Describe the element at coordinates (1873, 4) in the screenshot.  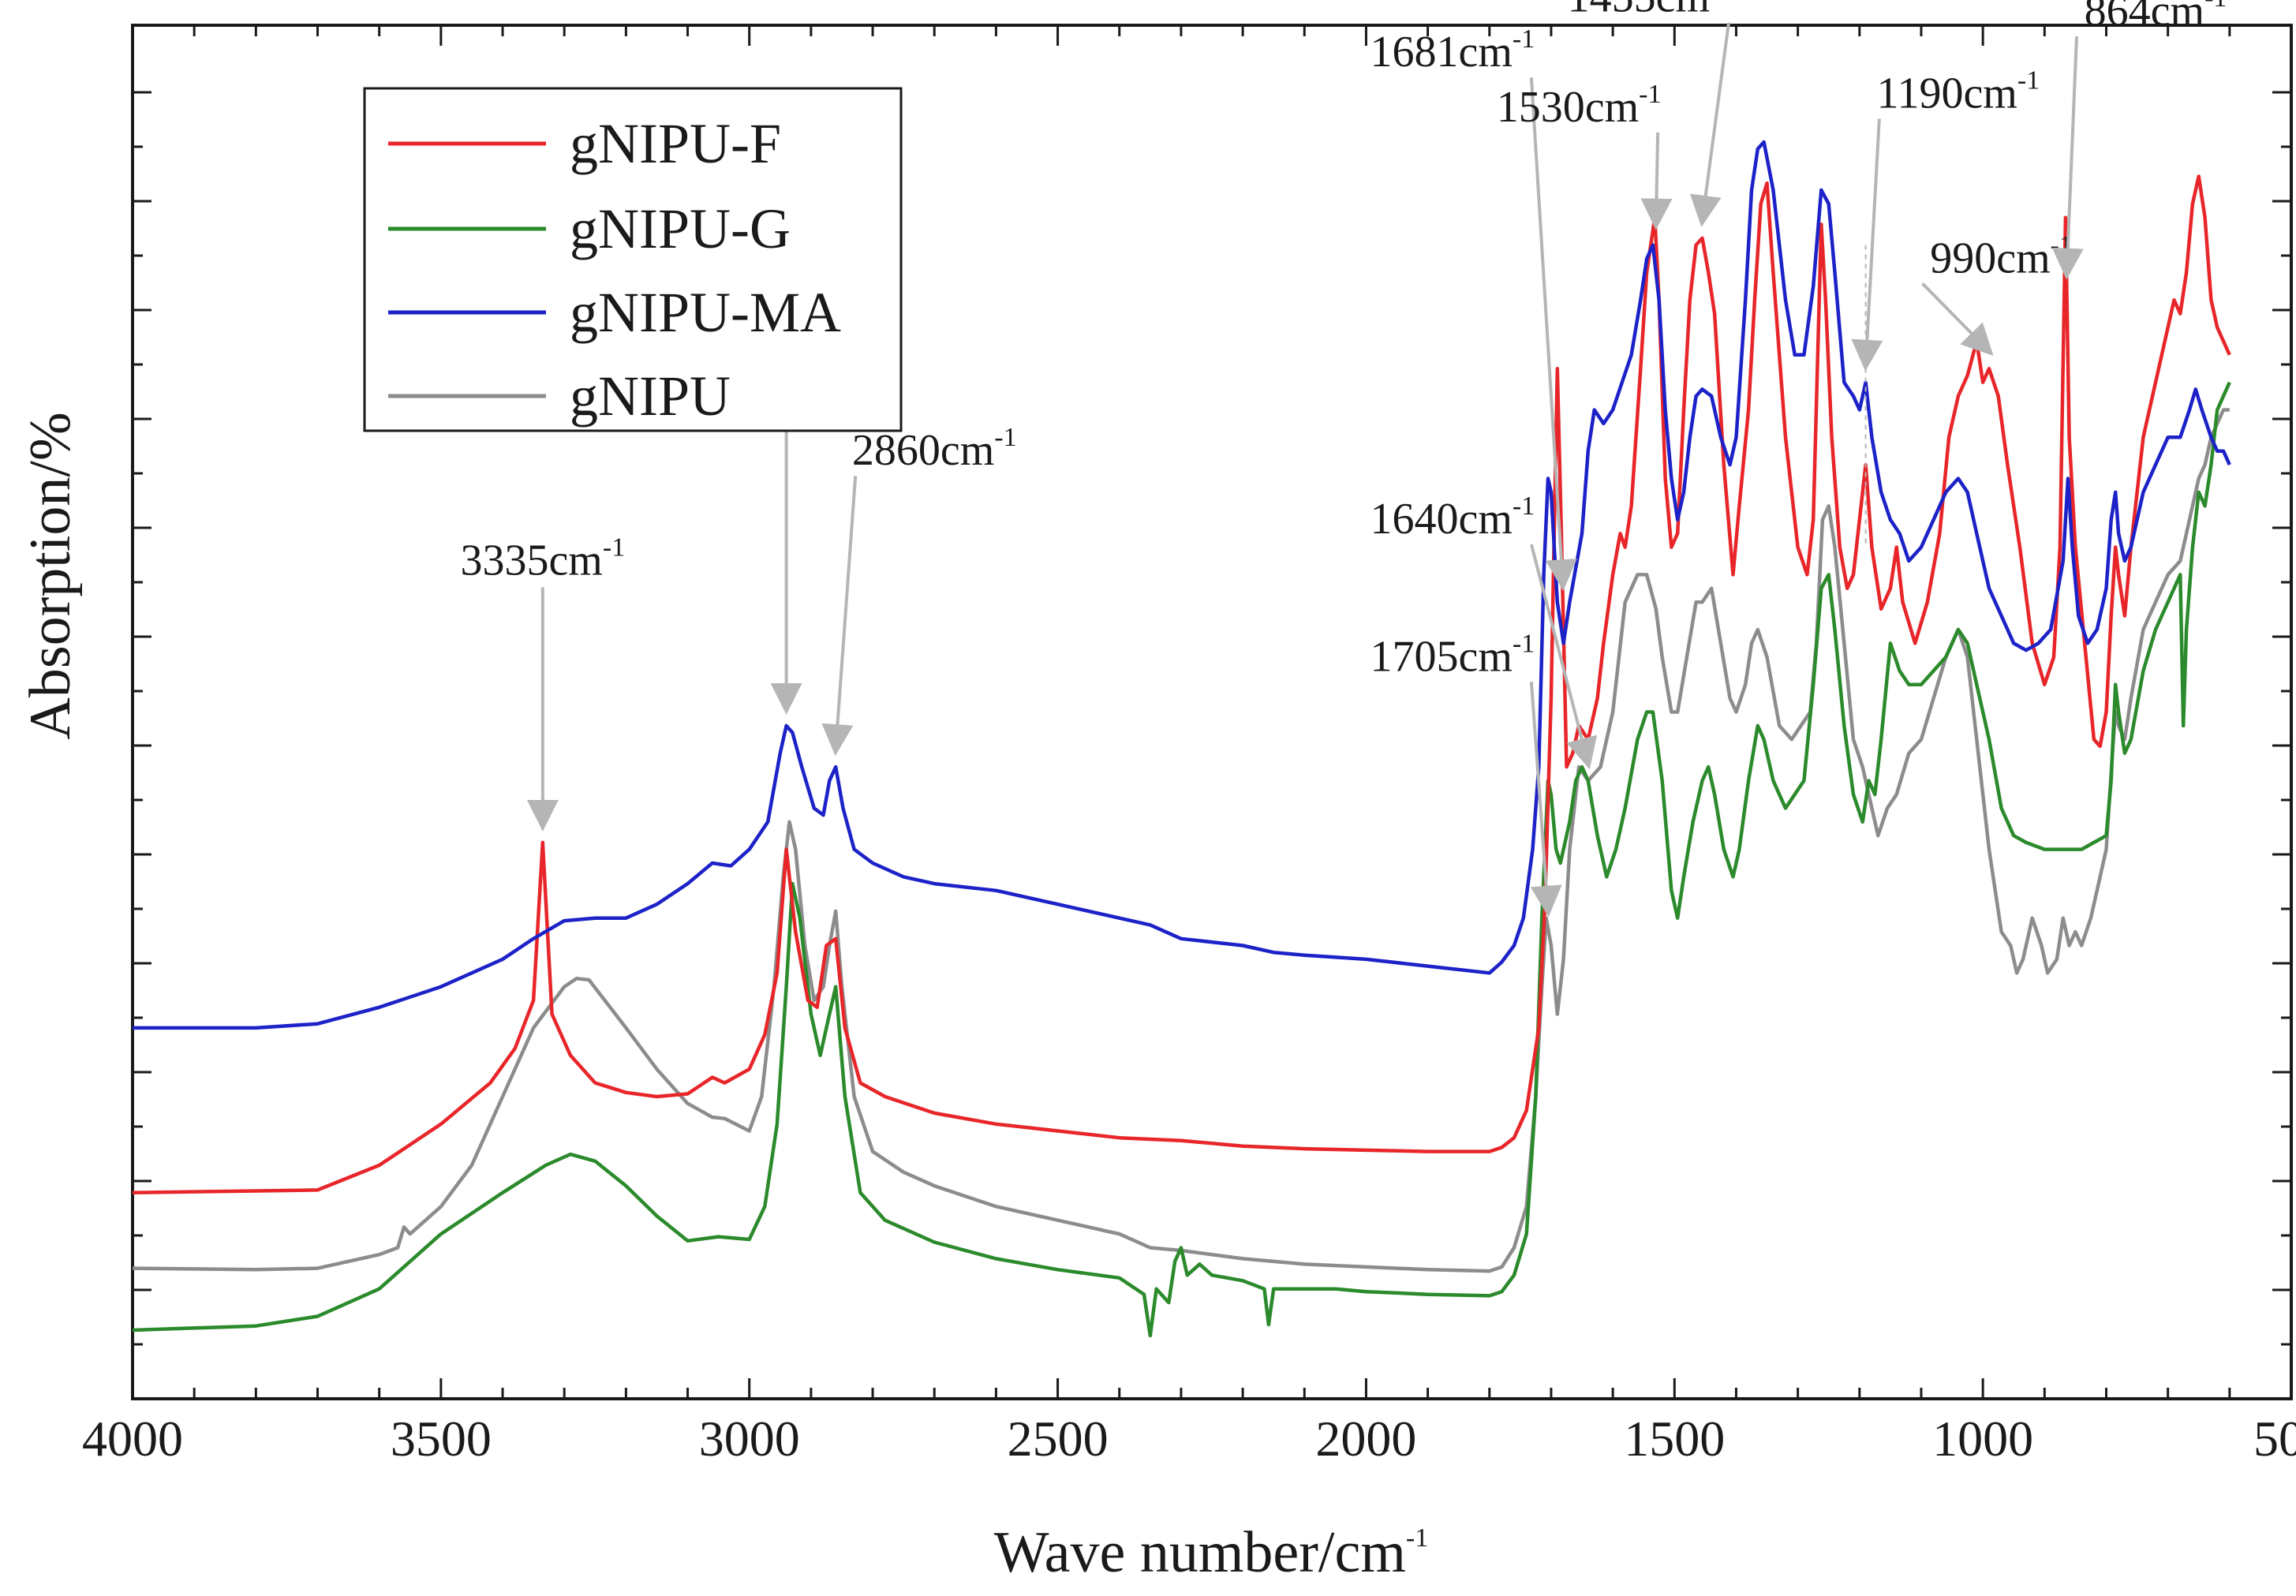
I see `annotation-label-text: 1260cm` at that location.